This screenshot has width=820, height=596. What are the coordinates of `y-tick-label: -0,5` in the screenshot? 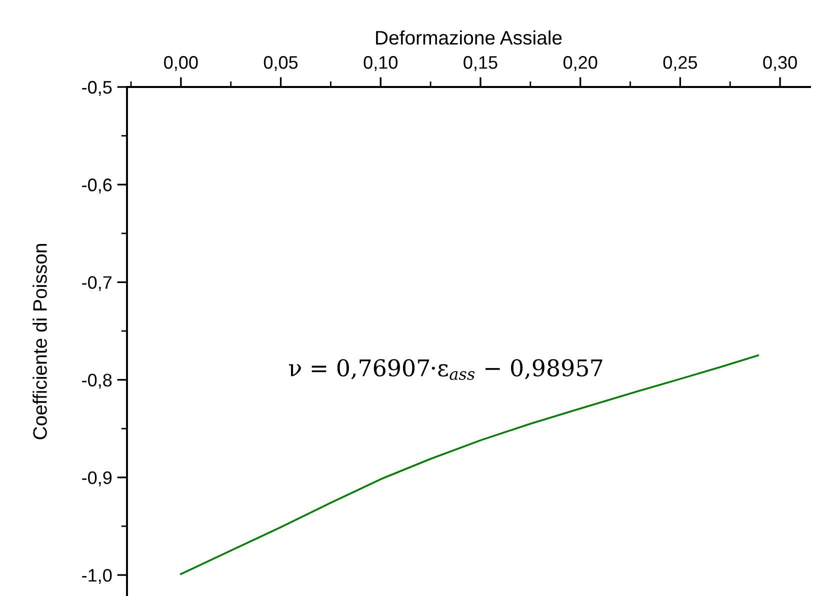 It's located at (97, 88).